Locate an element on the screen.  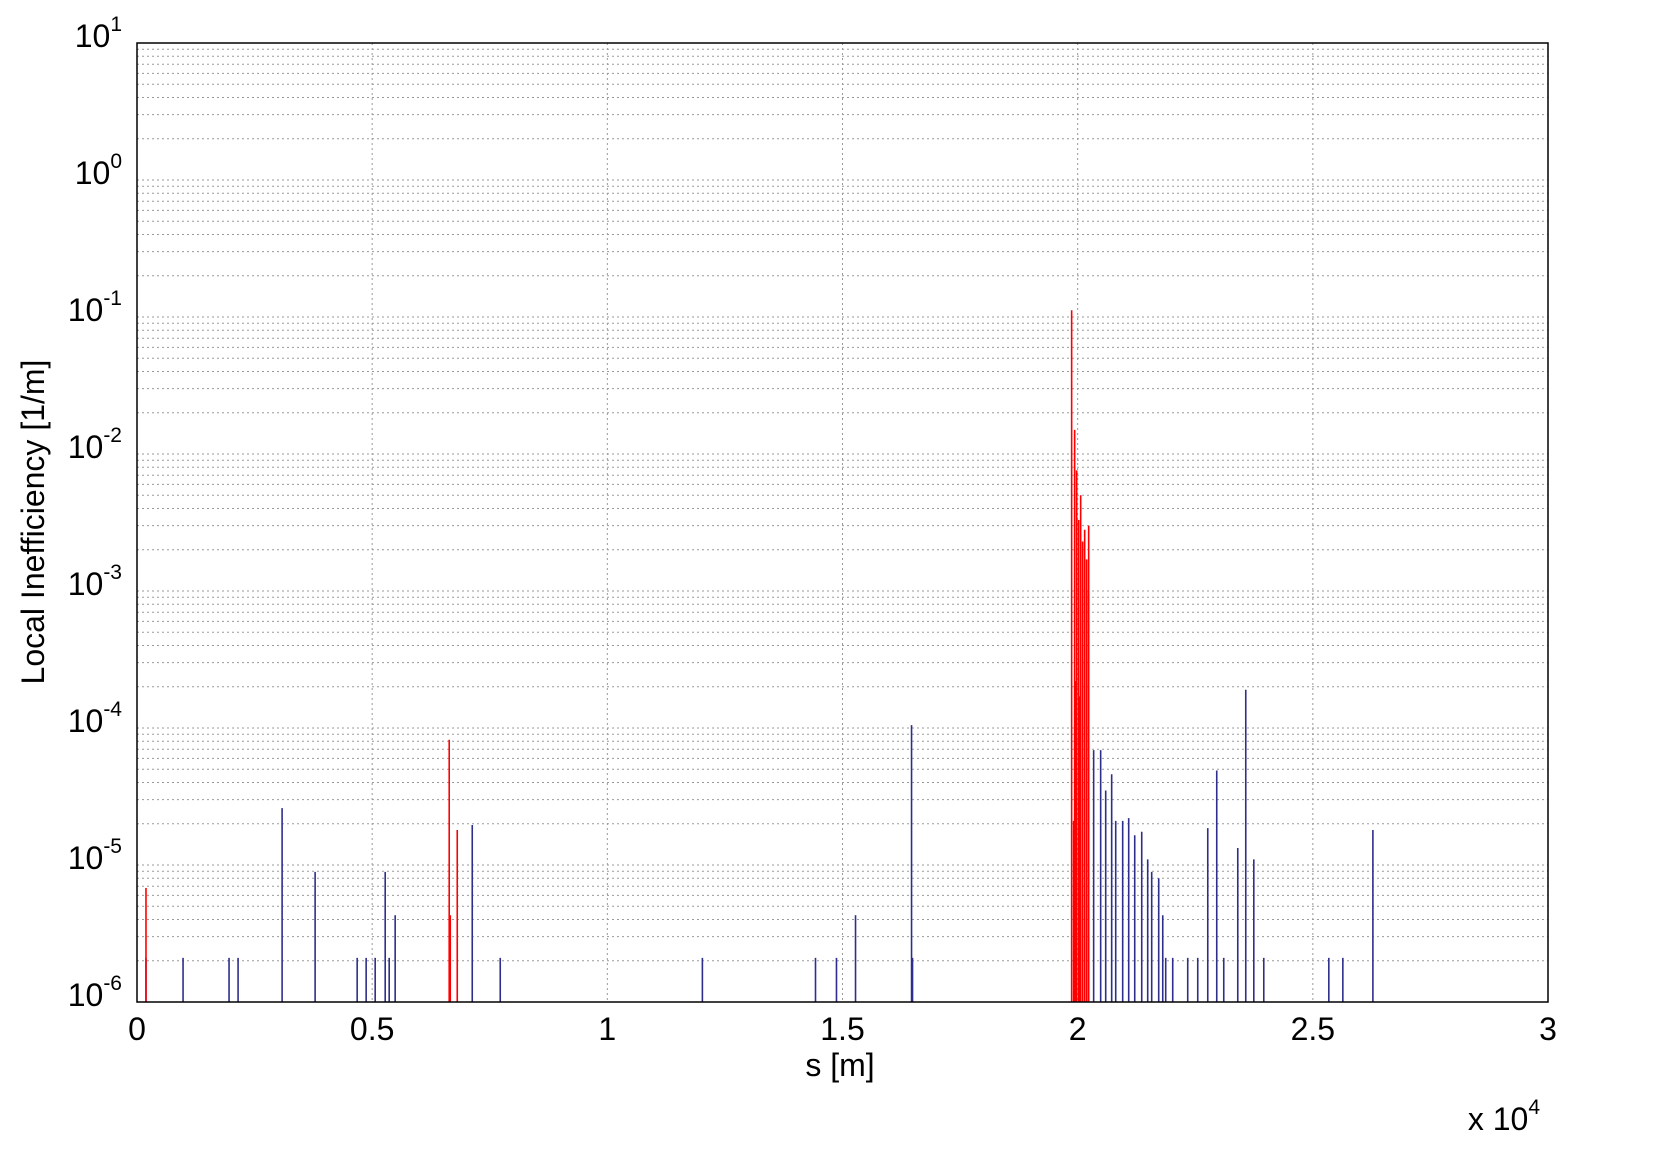
y-tick-label: 10⁻⁵ is located at coordinates (95, 856).